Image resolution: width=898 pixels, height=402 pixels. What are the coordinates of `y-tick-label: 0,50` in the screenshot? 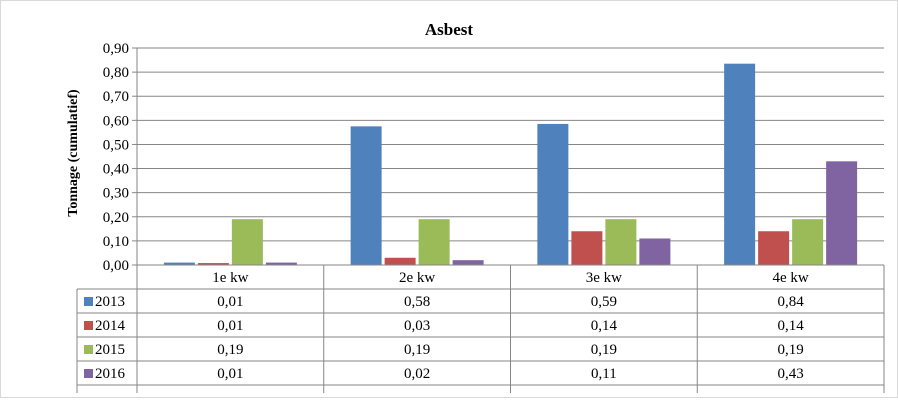 It's located at (116, 145).